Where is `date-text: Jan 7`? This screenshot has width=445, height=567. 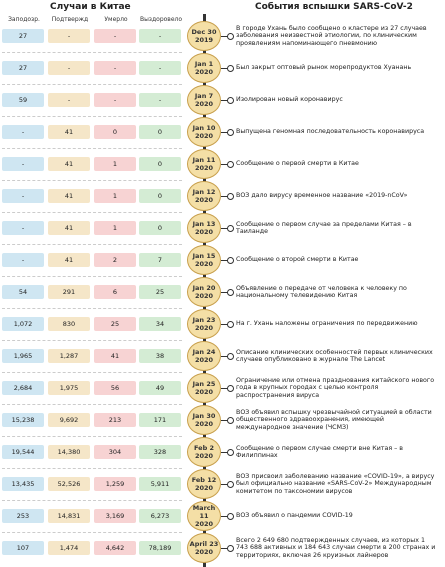
date-text: Jan 7 is located at coordinates (204, 96).